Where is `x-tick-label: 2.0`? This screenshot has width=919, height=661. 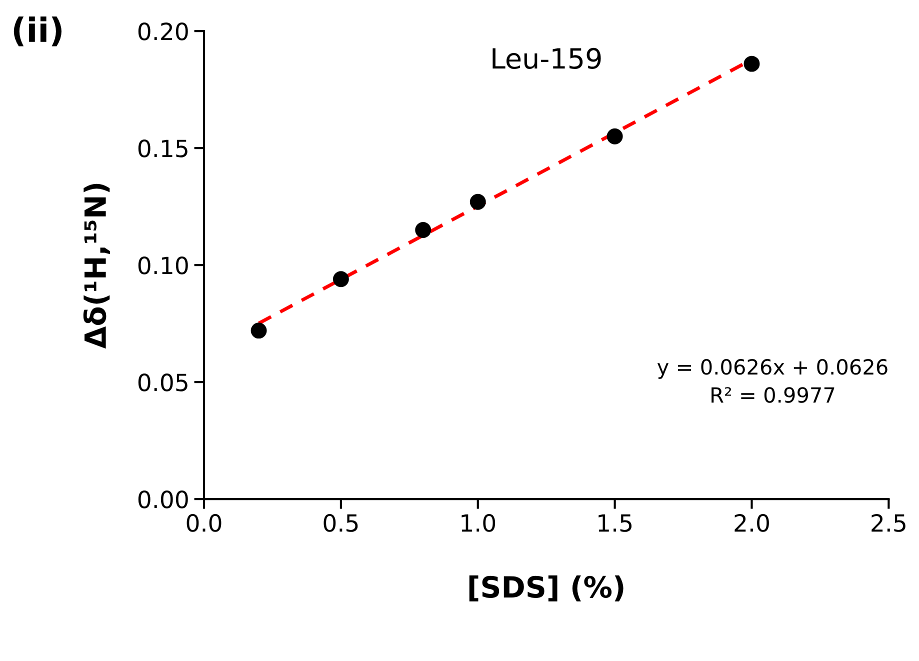 x-tick-label: 2.0 is located at coordinates (751, 523).